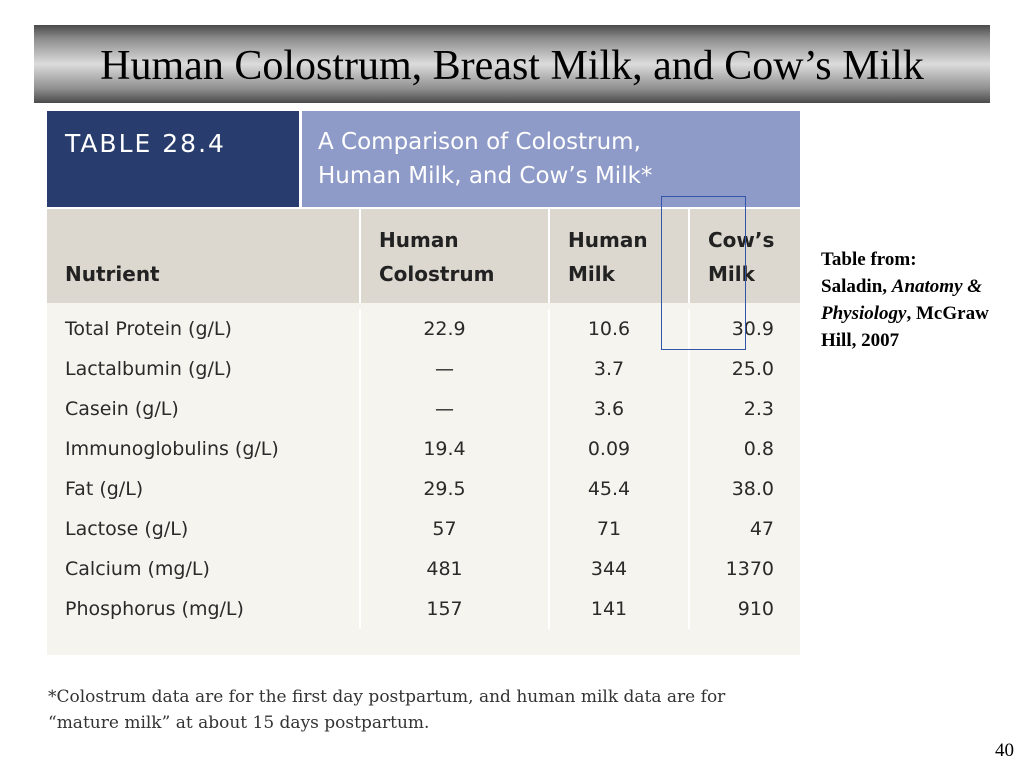  I want to click on table-row: Total Protein (g/L) 22.9 10.6 30.9, so click(423, 329).